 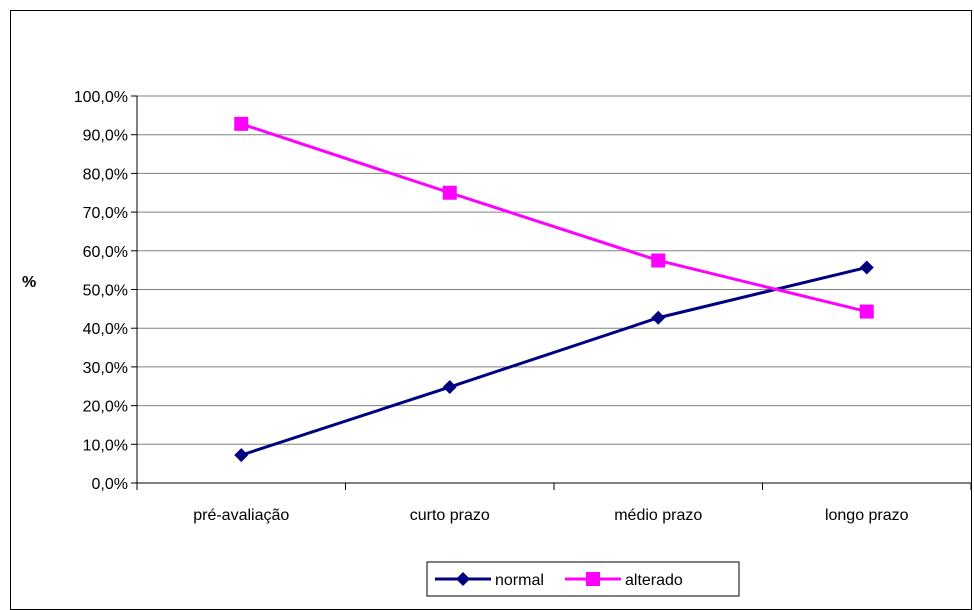 What do you see at coordinates (105, 368) in the screenshot?
I see `y-tick-label: 30,0%` at bounding box center [105, 368].